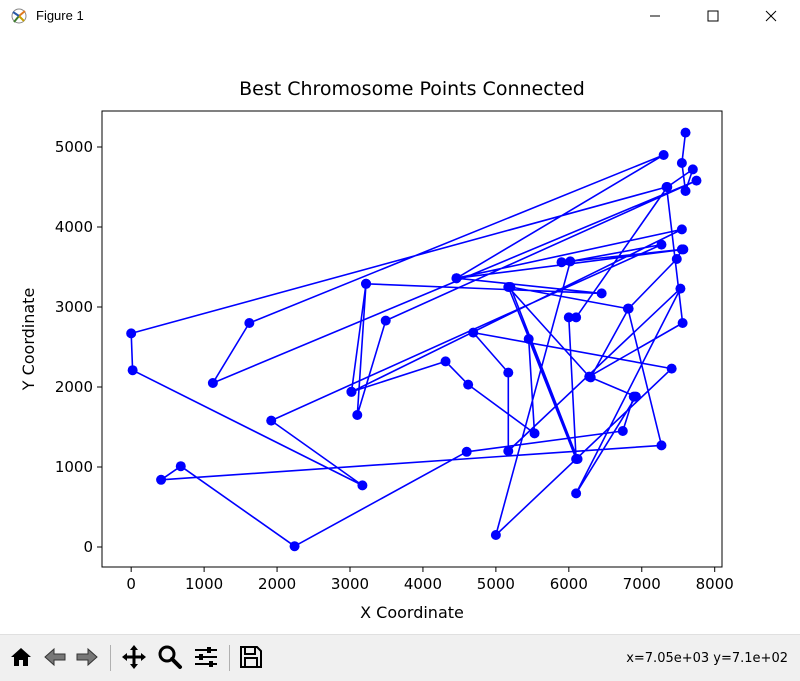  I want to click on x-tick-label: 6000, so click(569, 584).